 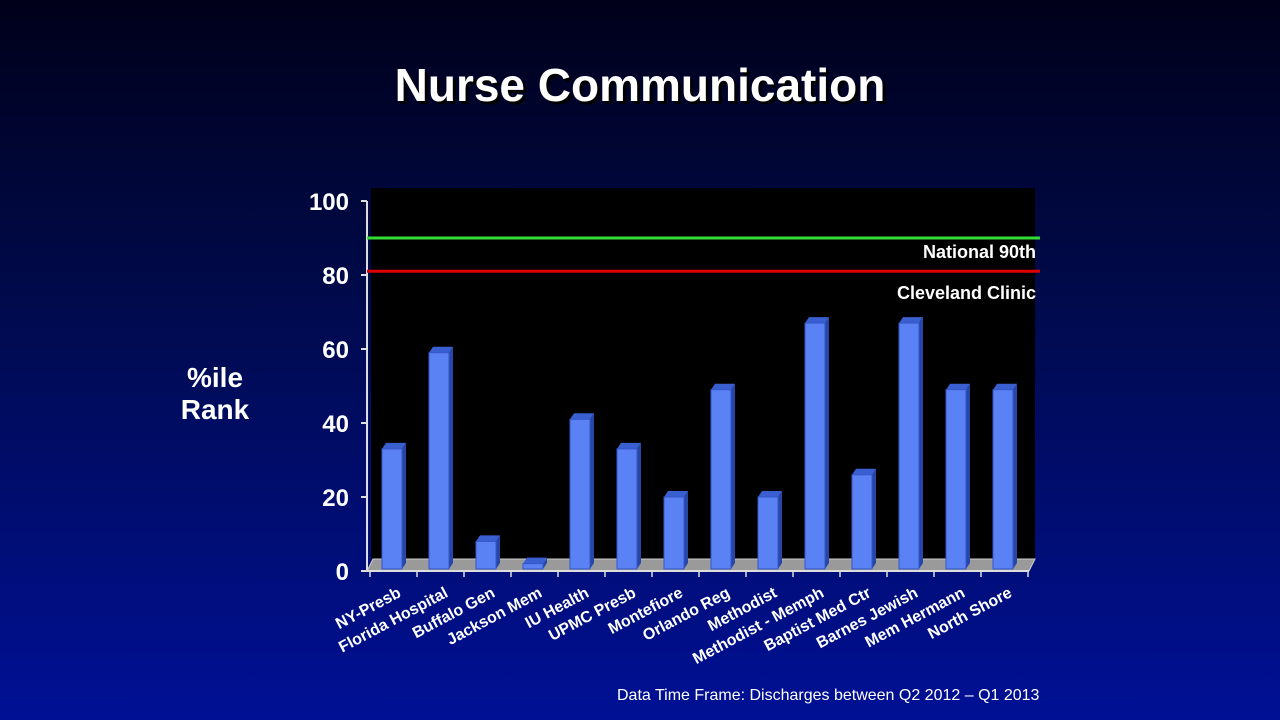 I want to click on reference-line-label: National 90th, so click(x=979, y=252).